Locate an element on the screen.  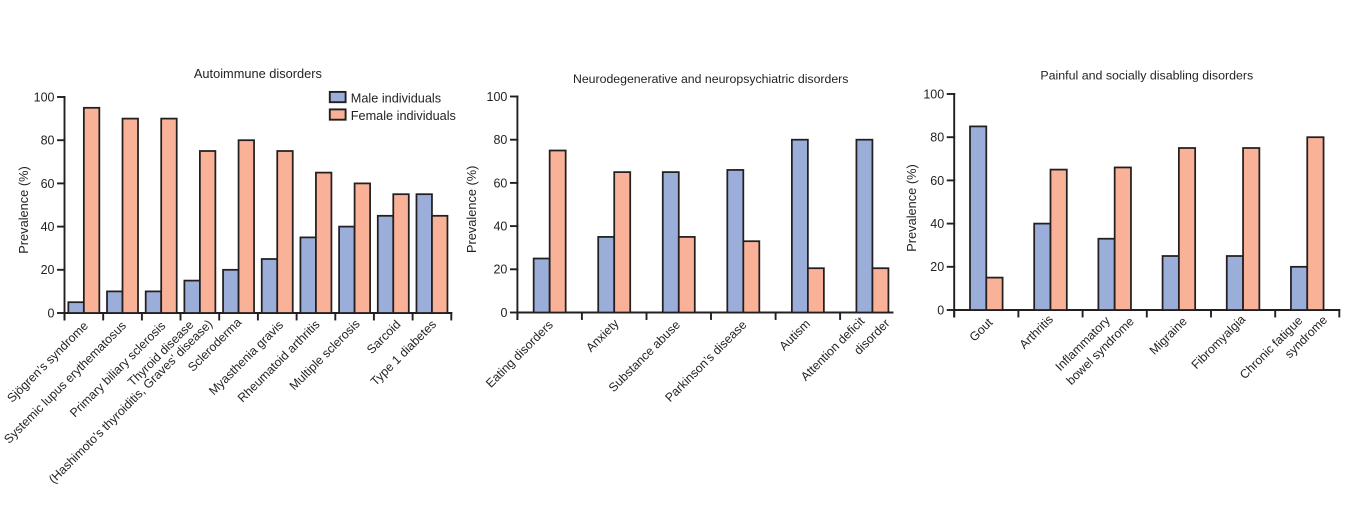
svg-text: Type 1 diabetes is located at coordinates (403, 352).